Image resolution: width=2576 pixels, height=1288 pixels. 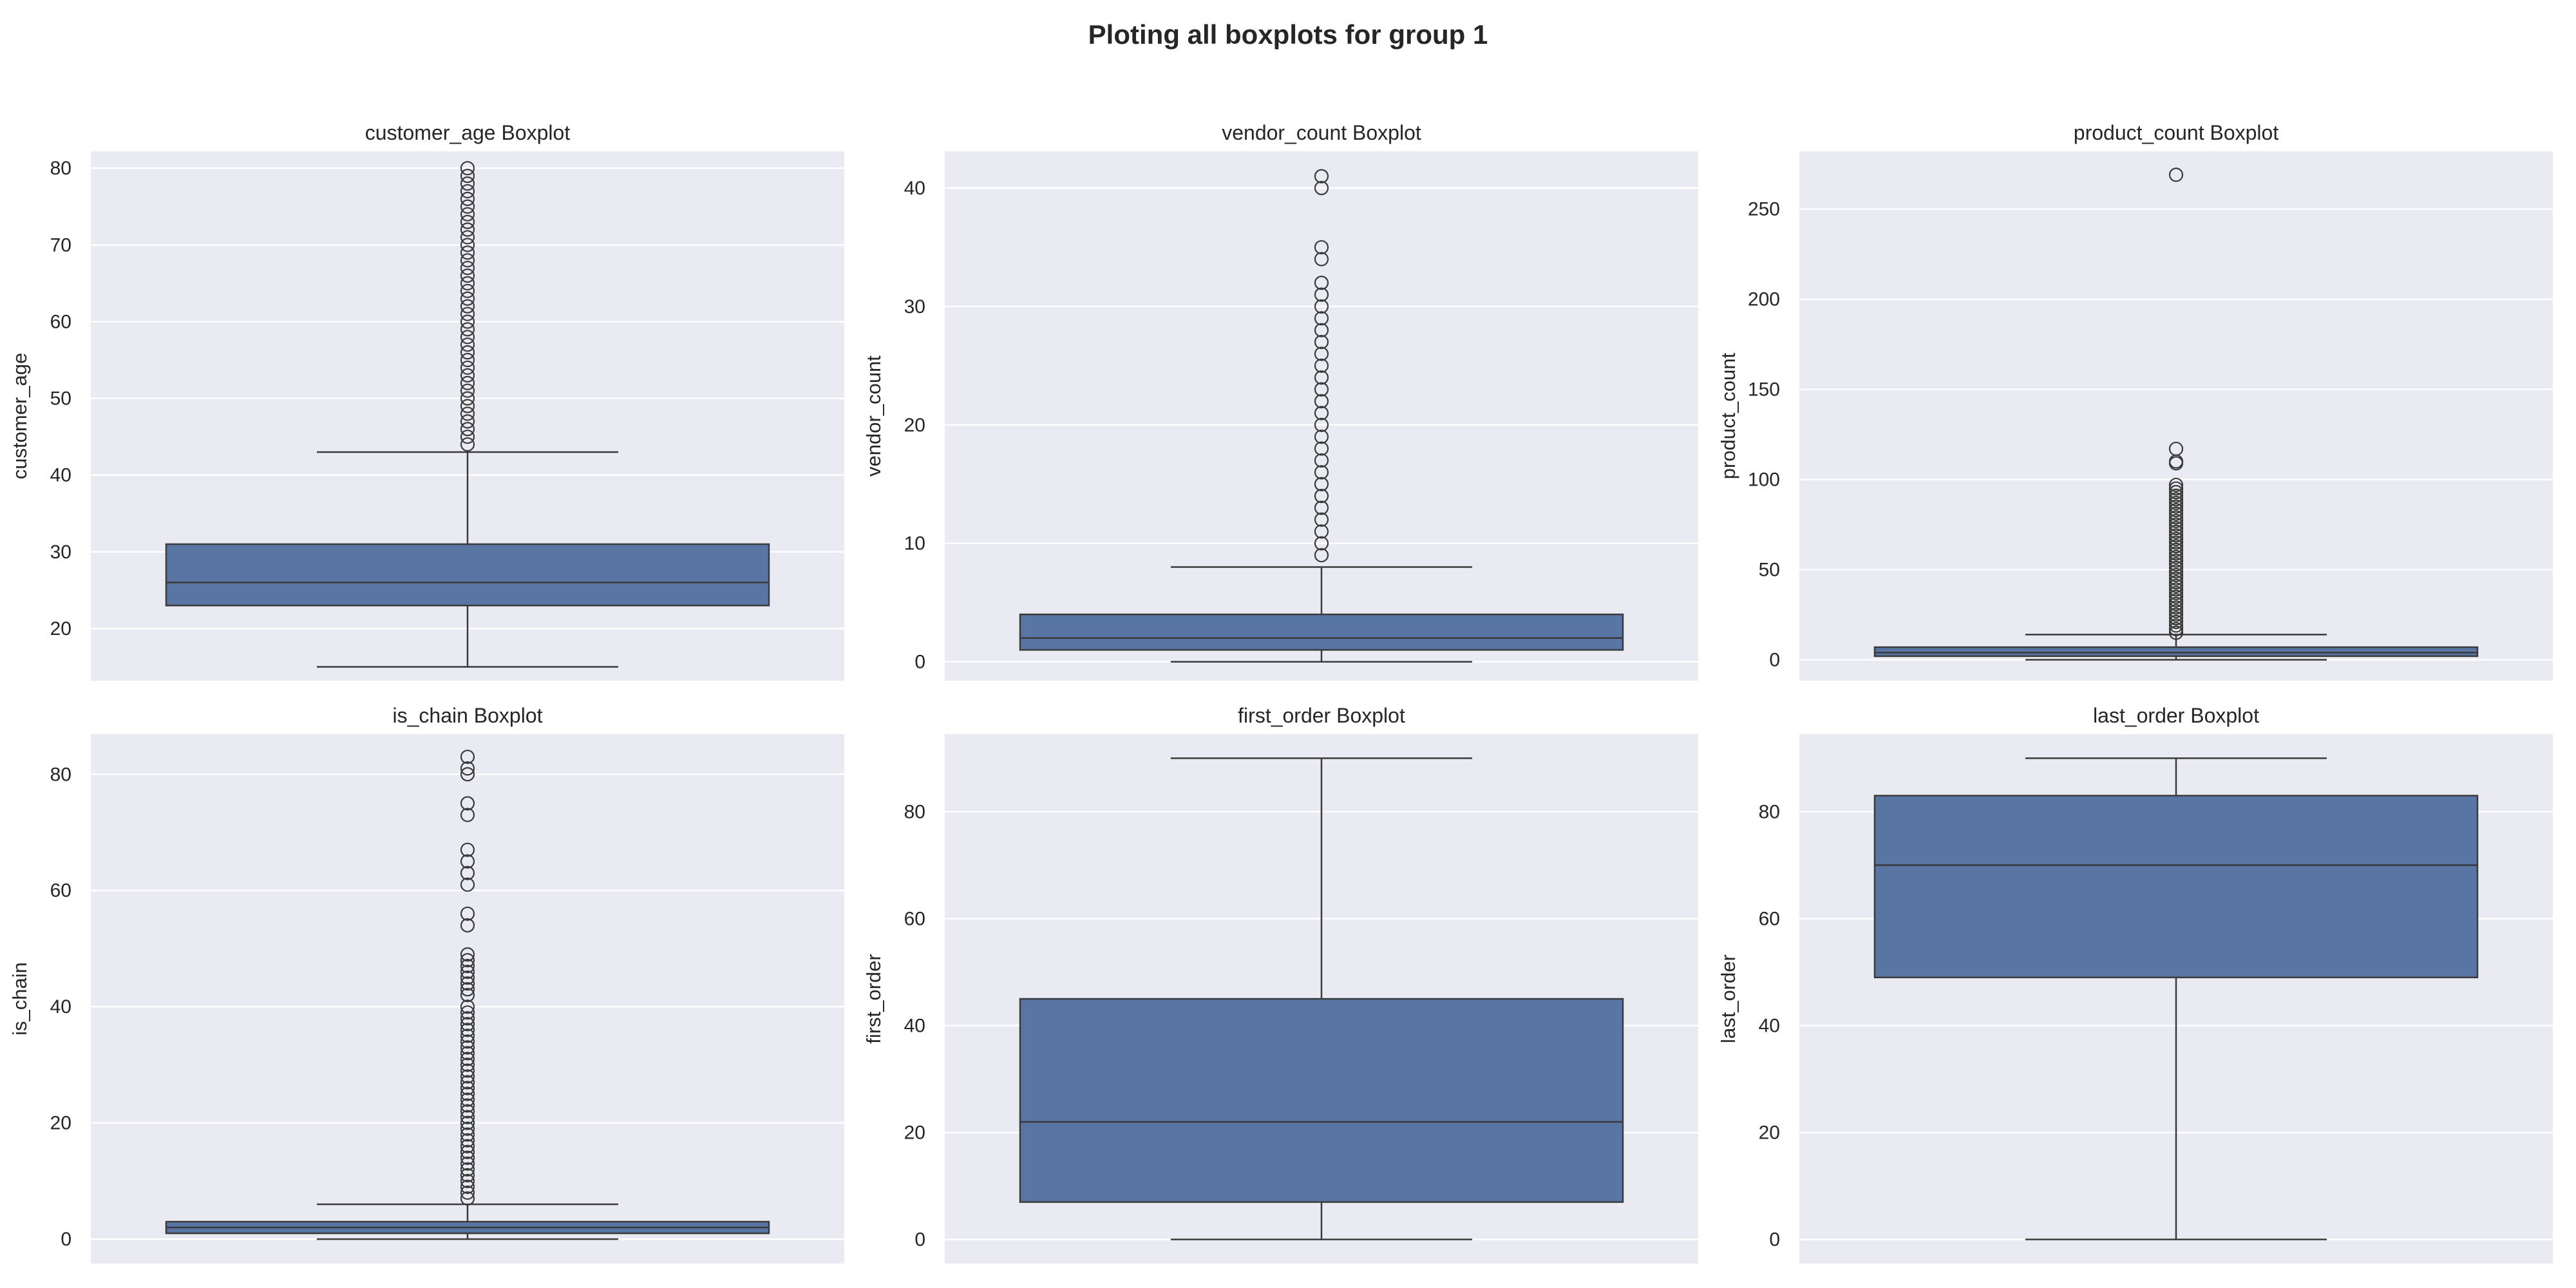 What do you see at coordinates (467, 716) in the screenshot?
I see `subplot-title: is_chain Boxplot` at bounding box center [467, 716].